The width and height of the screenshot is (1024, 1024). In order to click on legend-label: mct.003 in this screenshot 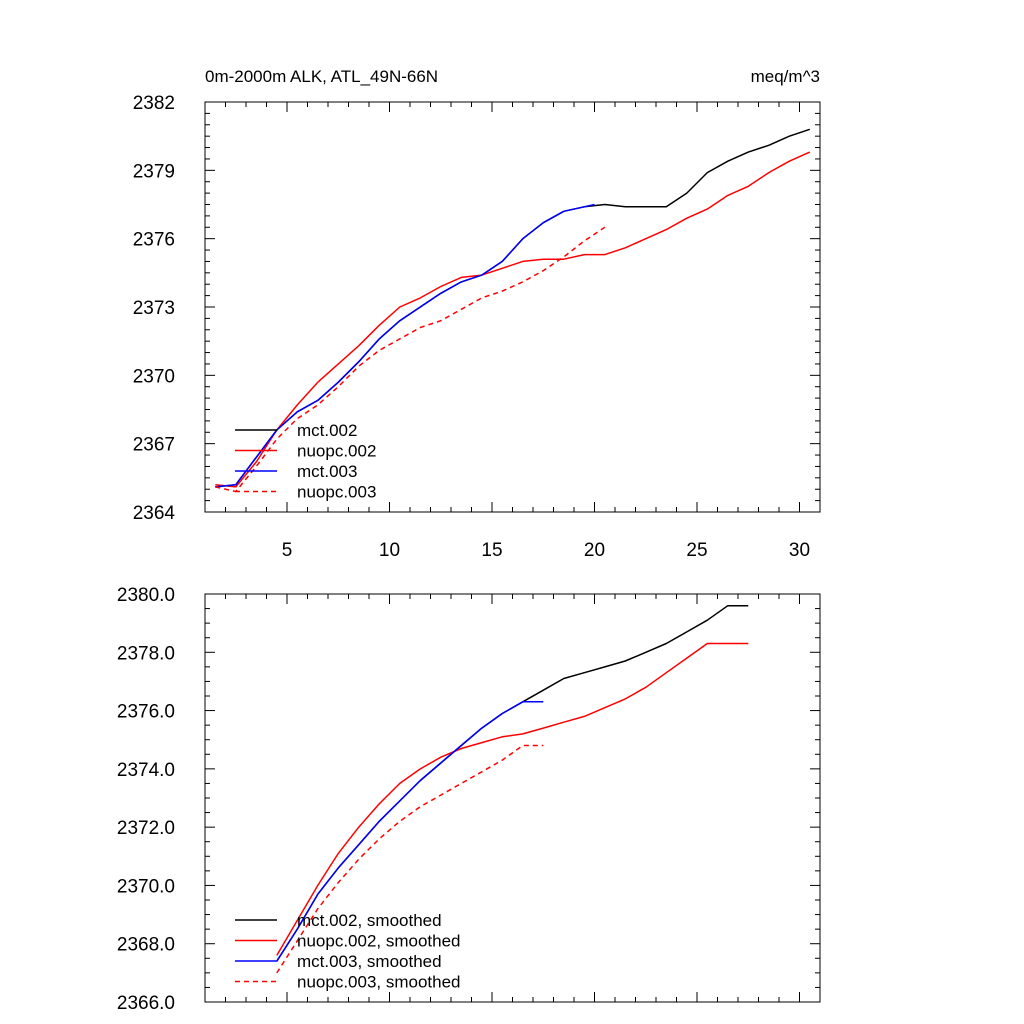, I will do `click(327, 471)`.